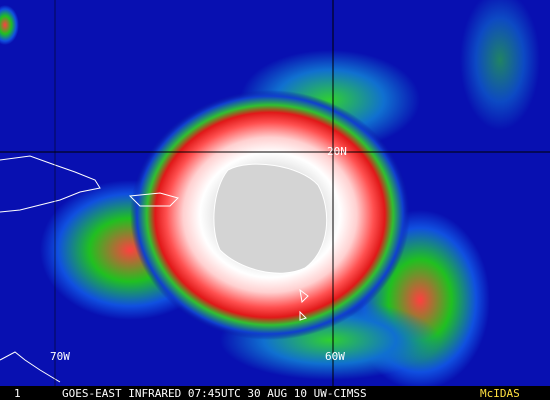 The image size is (550, 400). Describe the element at coordinates (335, 356) in the screenshot. I see `lon-label: 60W` at that location.